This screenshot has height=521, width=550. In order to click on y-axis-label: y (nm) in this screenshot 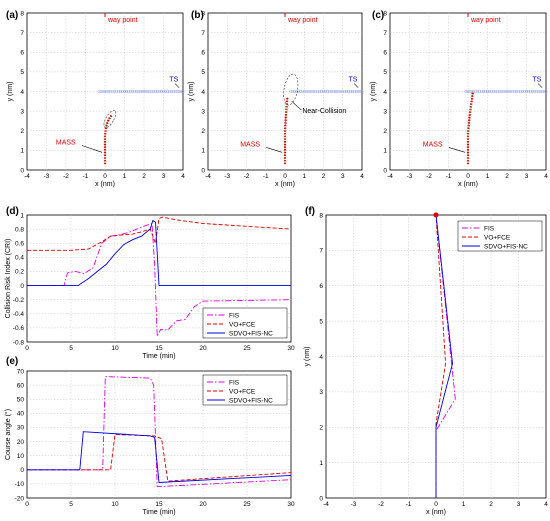, I will do `click(373, 92)`.